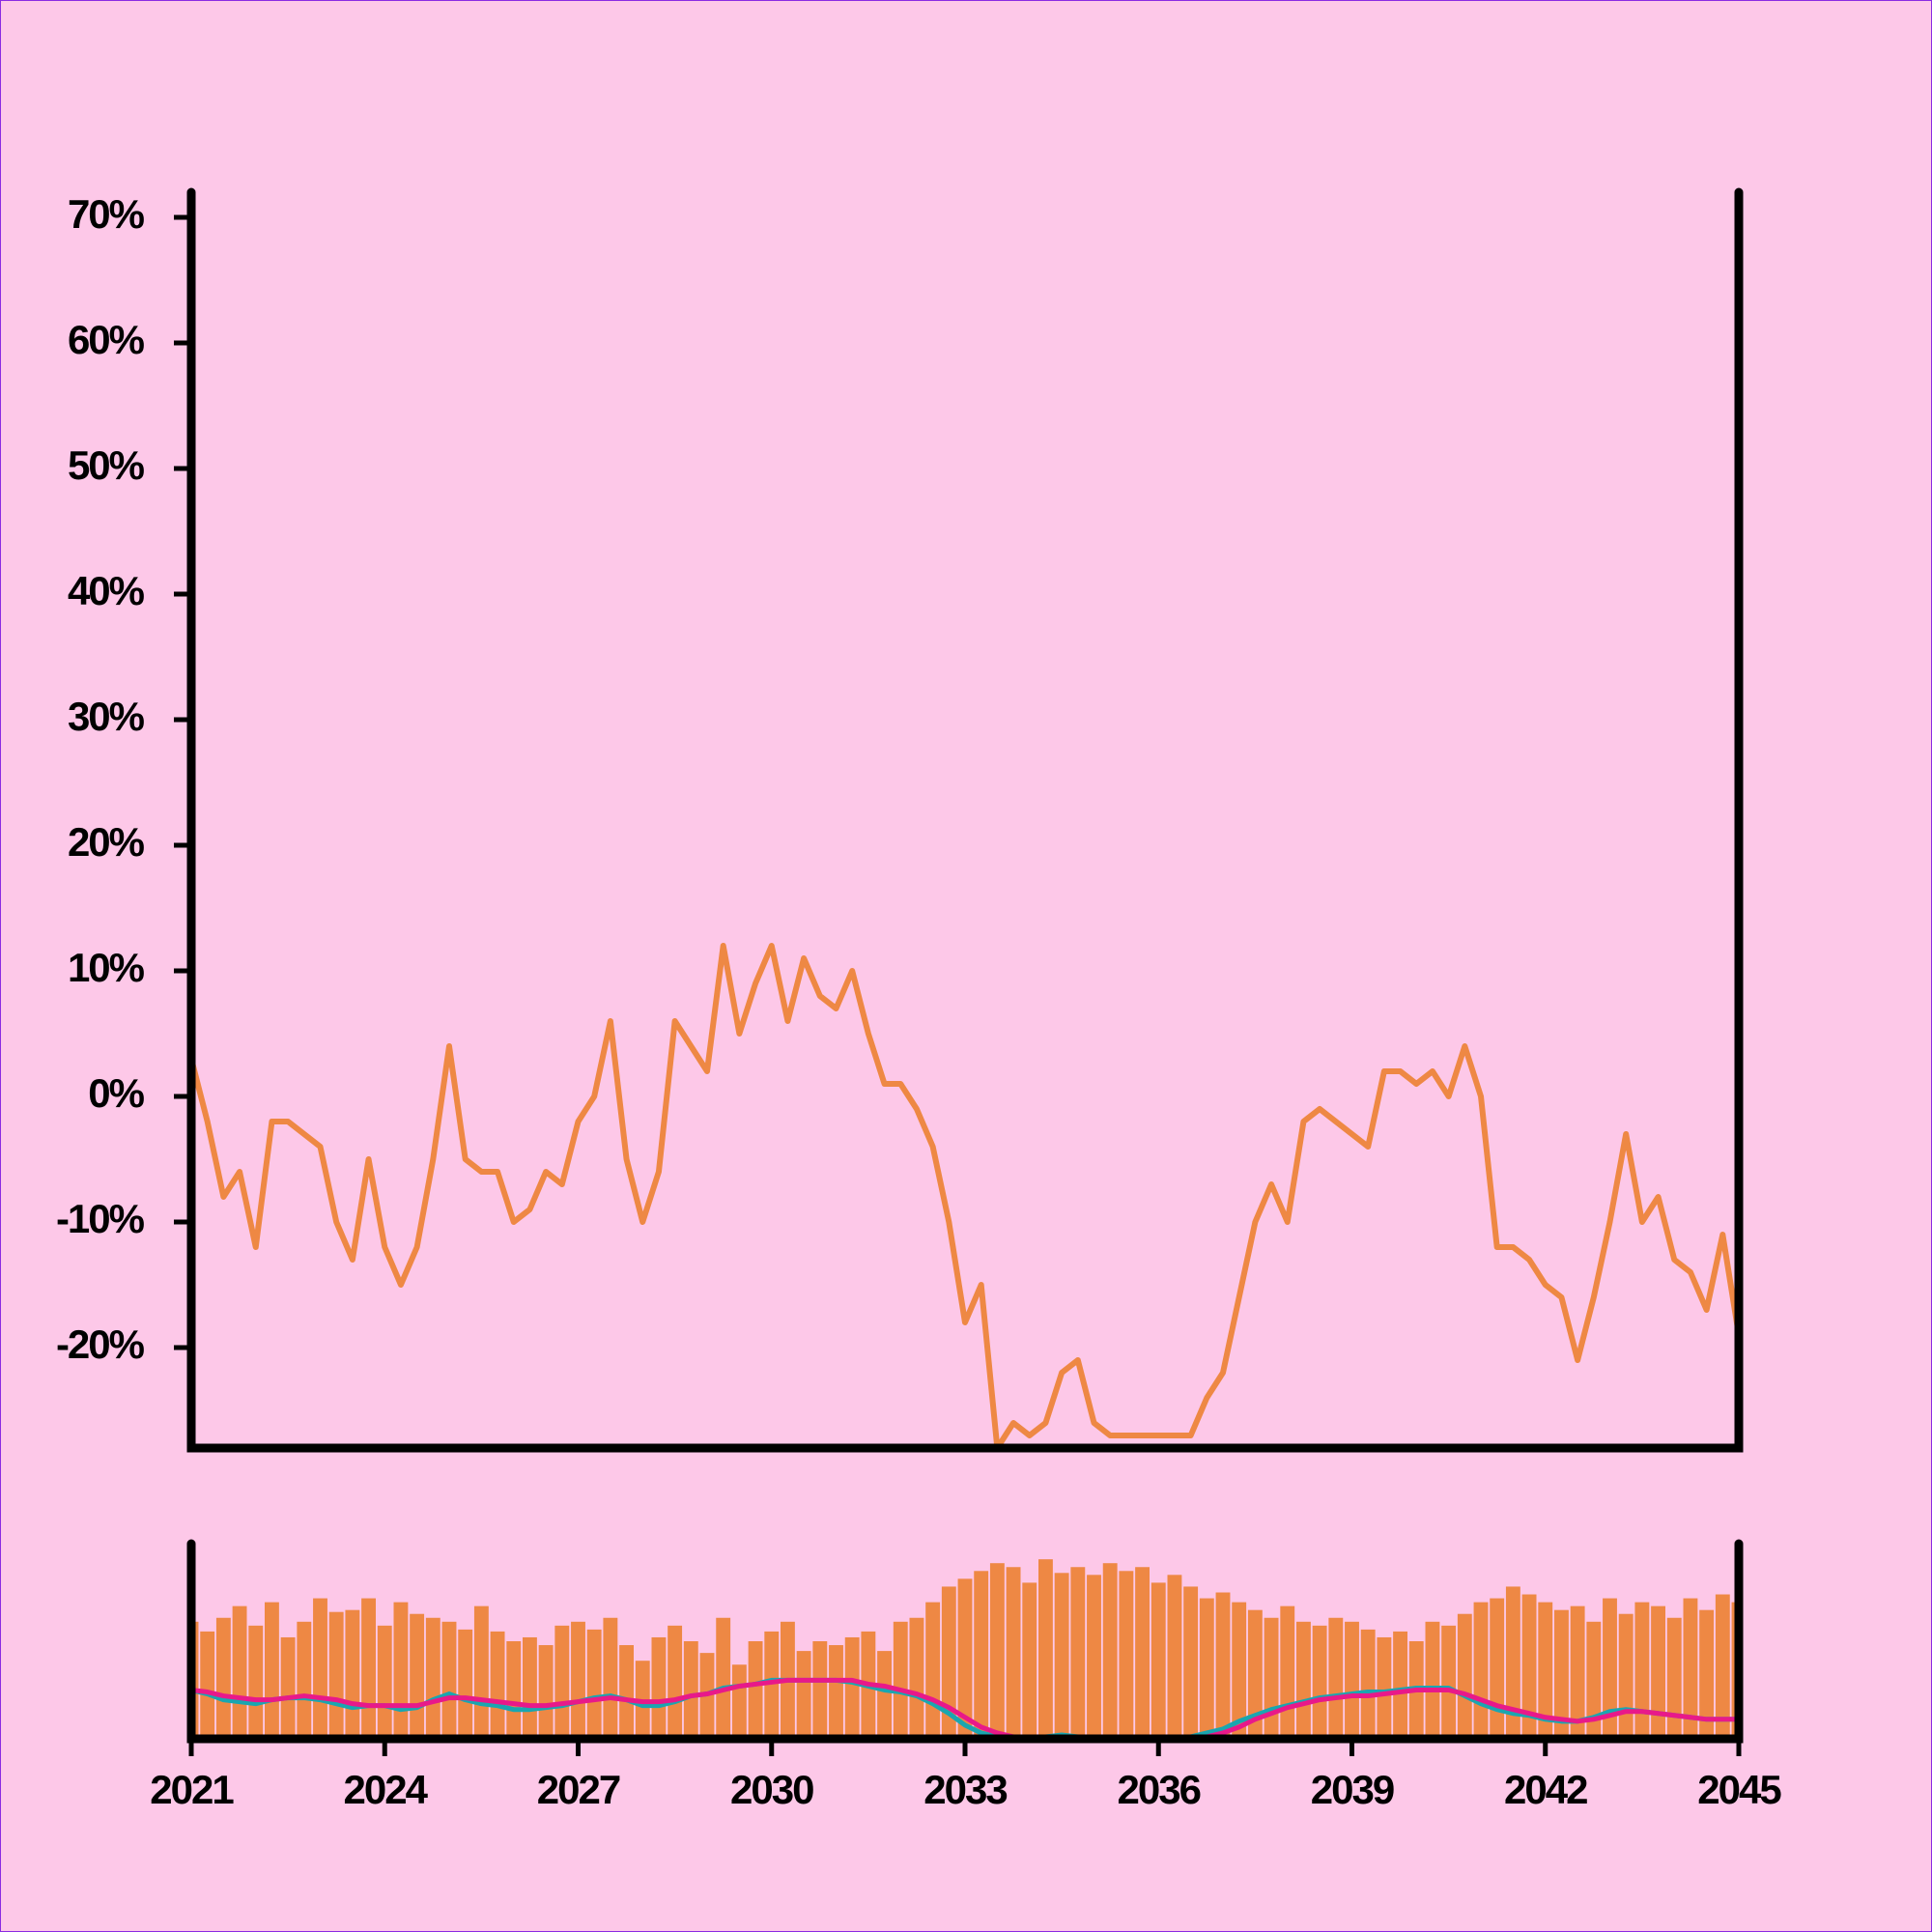 The height and width of the screenshot is (1932, 1932). Describe the element at coordinates (106, 716) in the screenshot. I see `y-tick-label: 30%` at that location.